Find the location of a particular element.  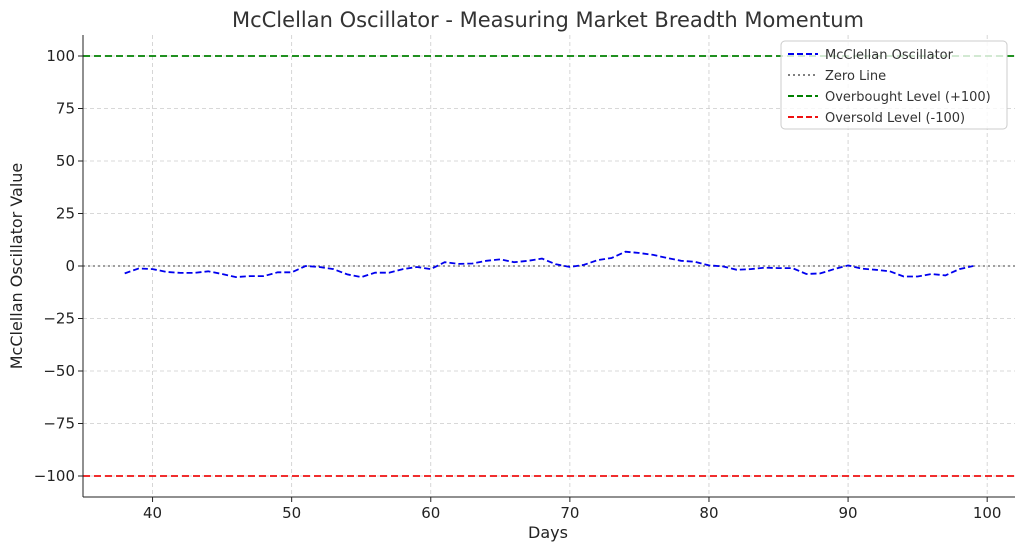

legend-label-zero: Zero Line is located at coordinates (855, 76).